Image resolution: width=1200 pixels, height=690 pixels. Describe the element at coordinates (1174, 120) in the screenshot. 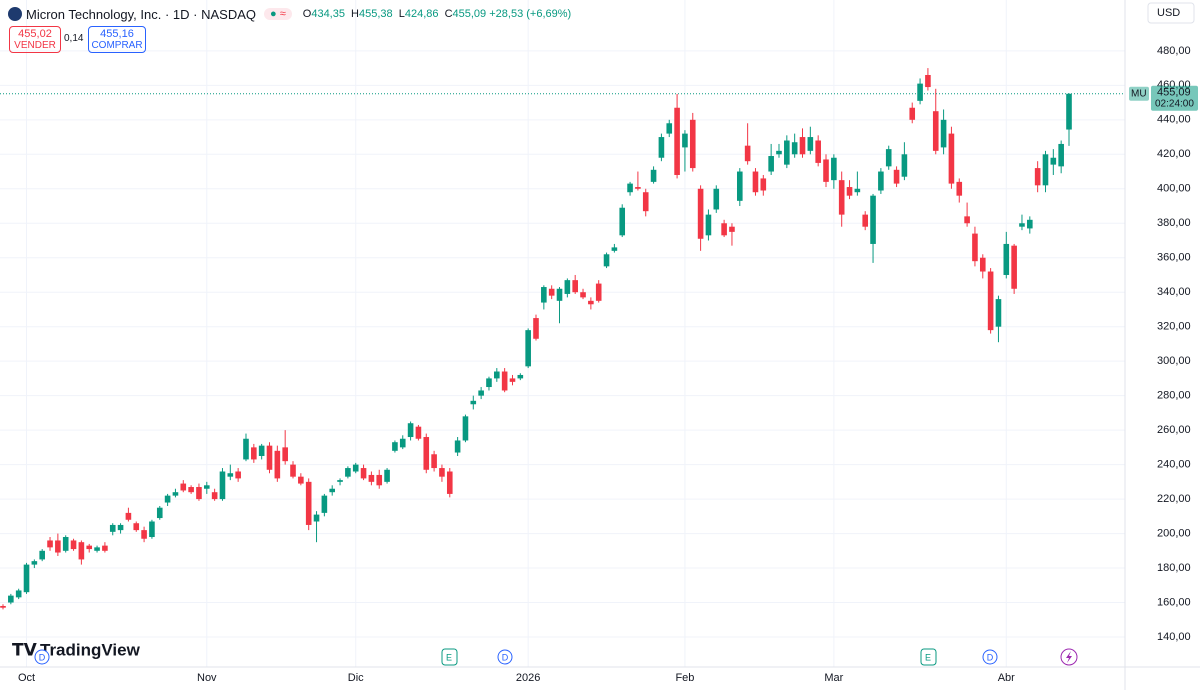

I see `y-tick-label: 440,00` at that location.